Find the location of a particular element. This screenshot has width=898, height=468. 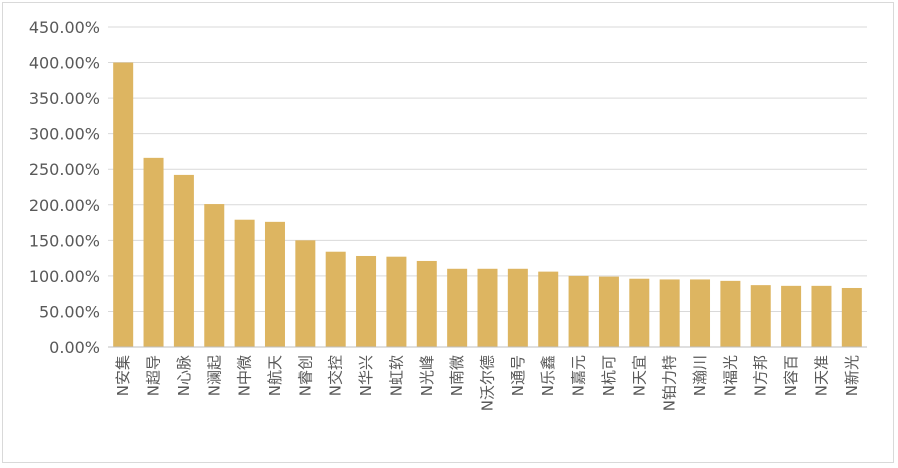

x-tick-label: N瀚川 is located at coordinates (700, 375).